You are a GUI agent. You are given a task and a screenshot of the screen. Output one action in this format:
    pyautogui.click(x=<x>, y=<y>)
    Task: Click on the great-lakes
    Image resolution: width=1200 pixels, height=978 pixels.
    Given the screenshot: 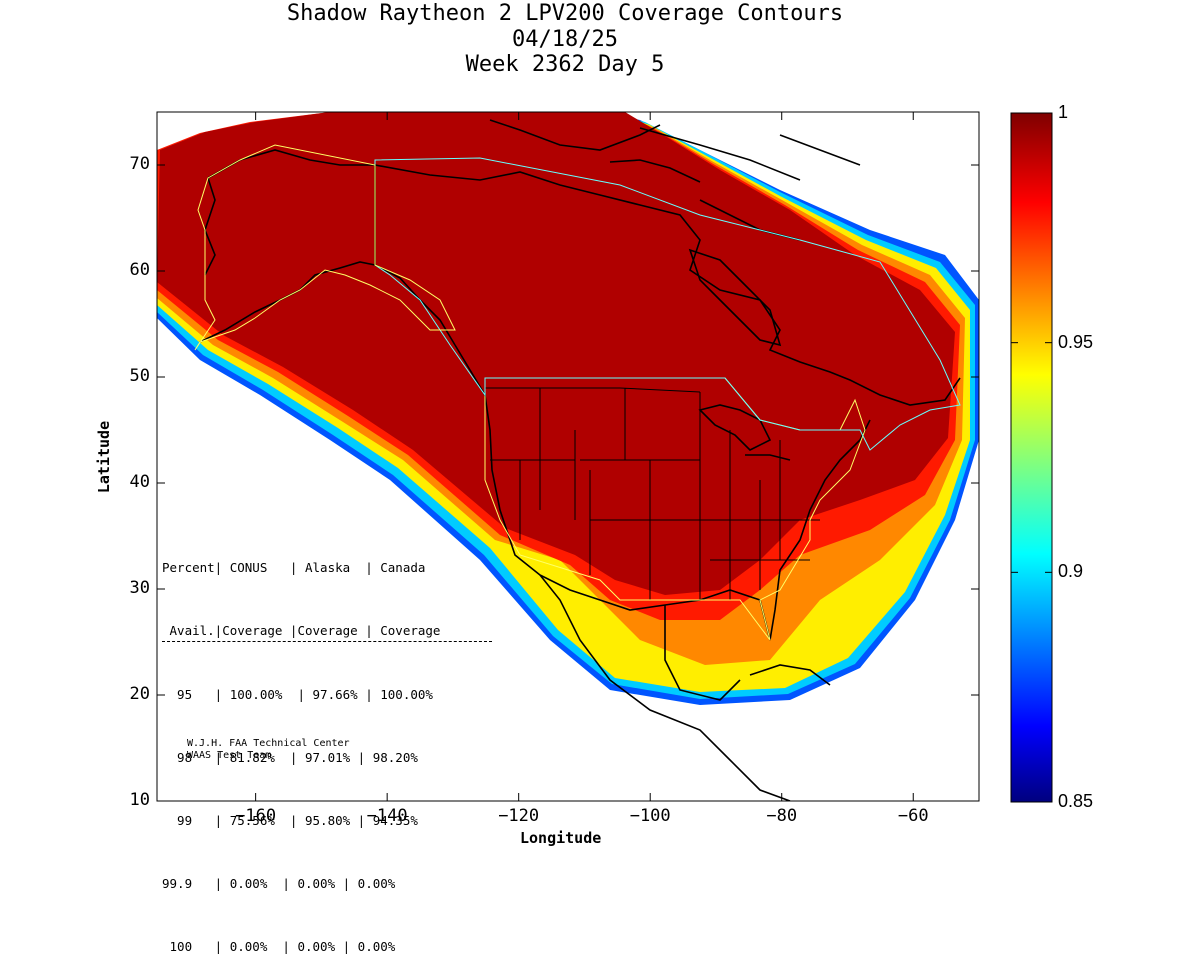 What is the action you would take?
    pyautogui.click(x=744, y=432)
    